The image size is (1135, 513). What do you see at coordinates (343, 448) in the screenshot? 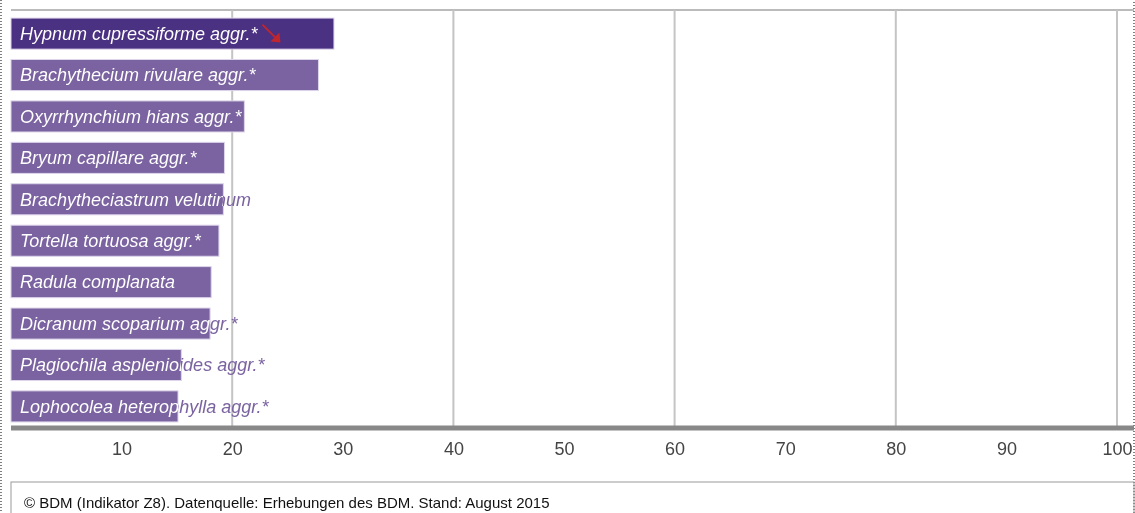
I see `x-tick-label: 30` at bounding box center [343, 448].